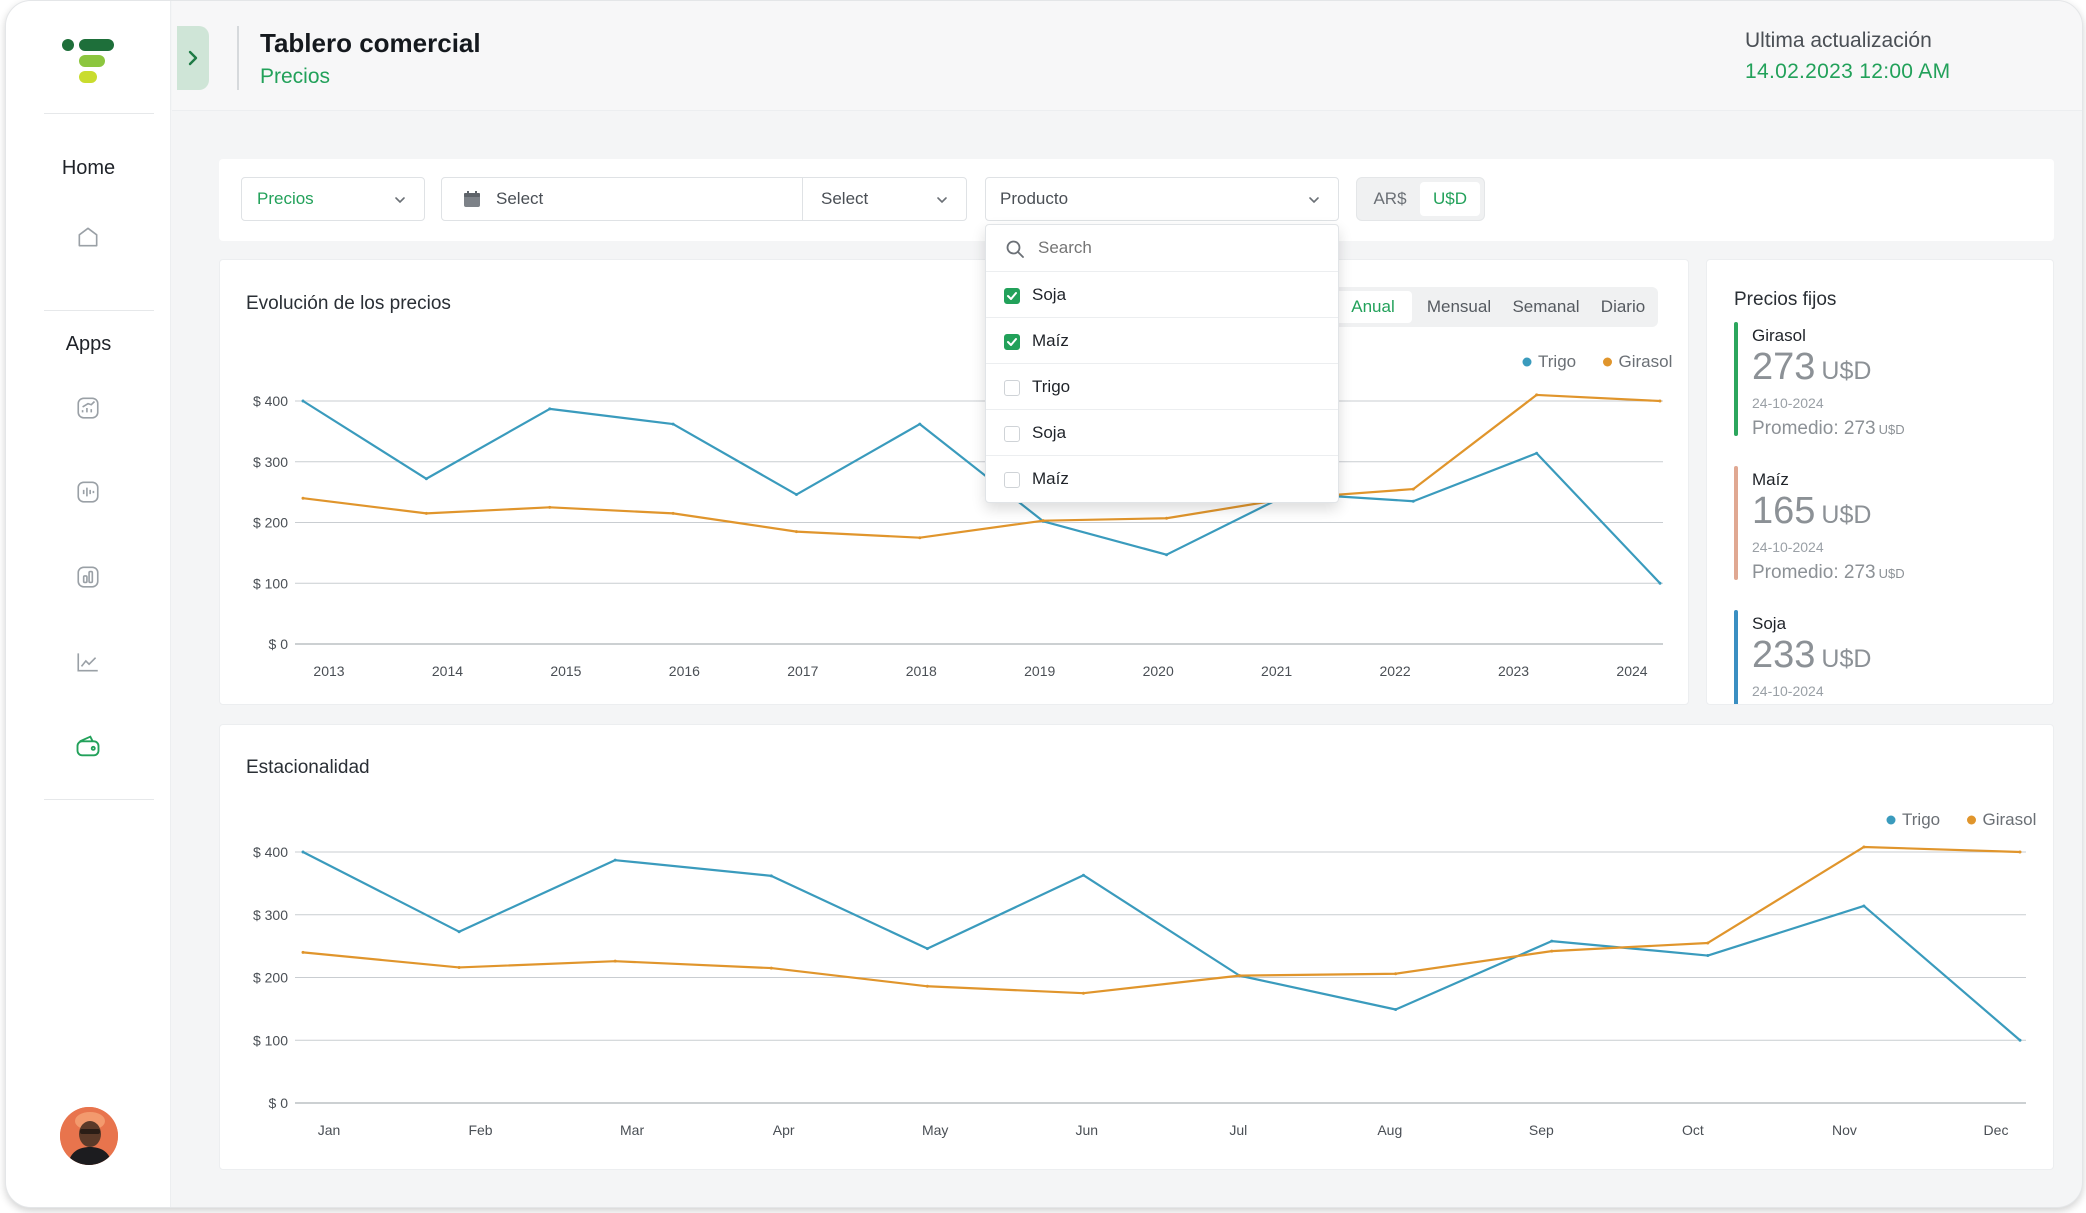 This screenshot has height=1213, width=2086. What do you see at coordinates (1996, 1130) in the screenshot?
I see `x-tick-label: Dec` at bounding box center [1996, 1130].